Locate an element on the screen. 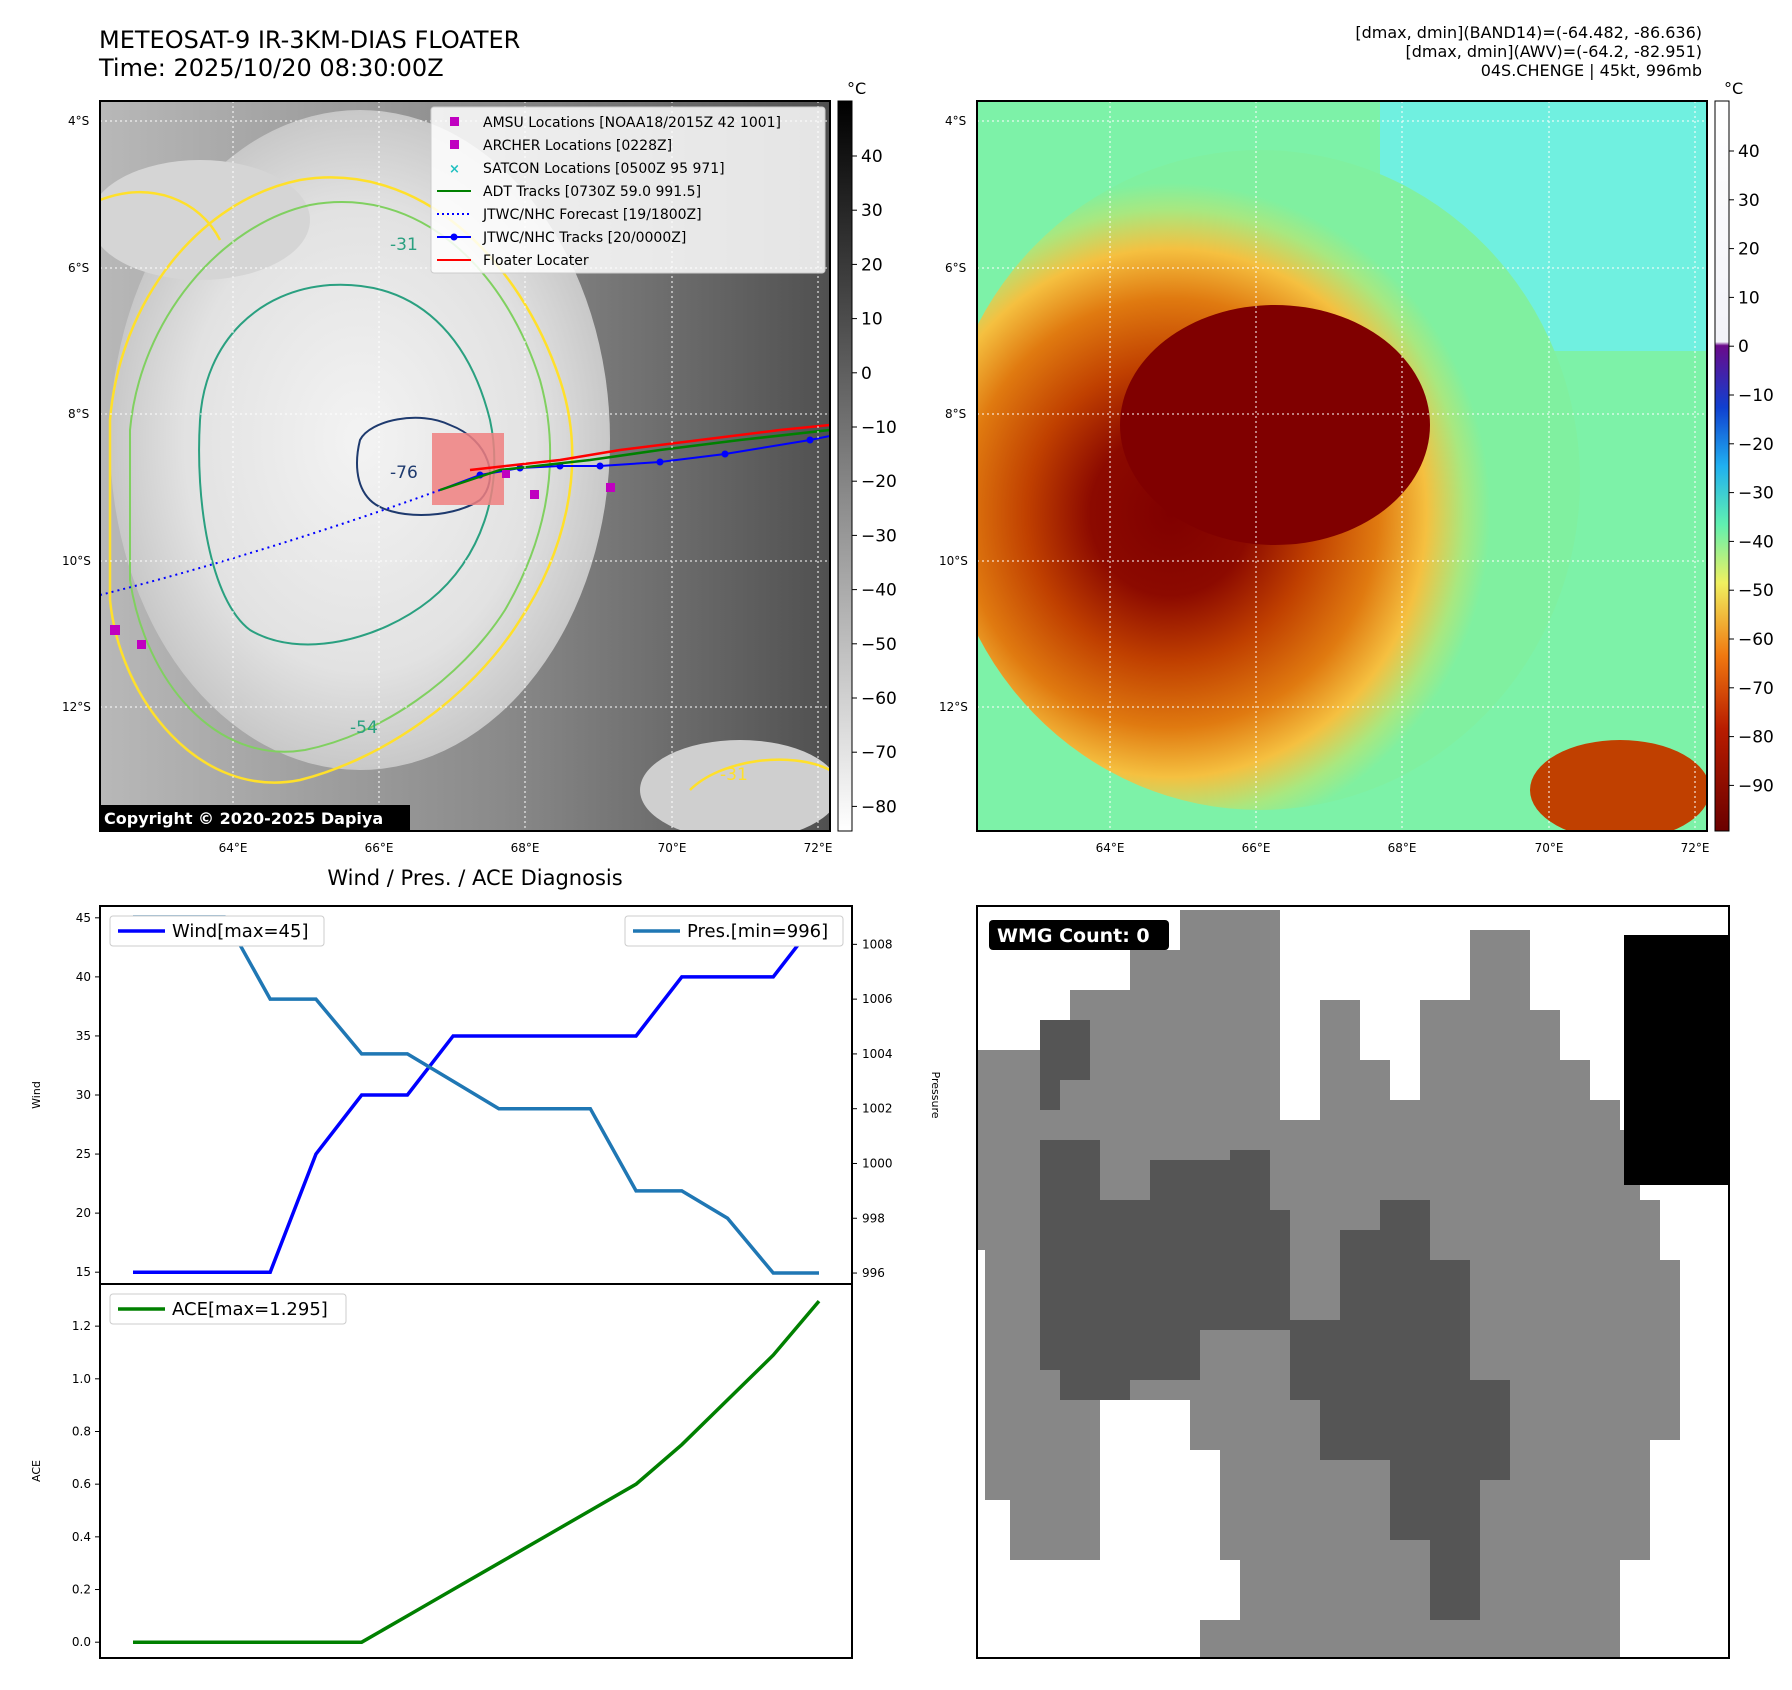  floater-track is located at coordinates (649, 447).